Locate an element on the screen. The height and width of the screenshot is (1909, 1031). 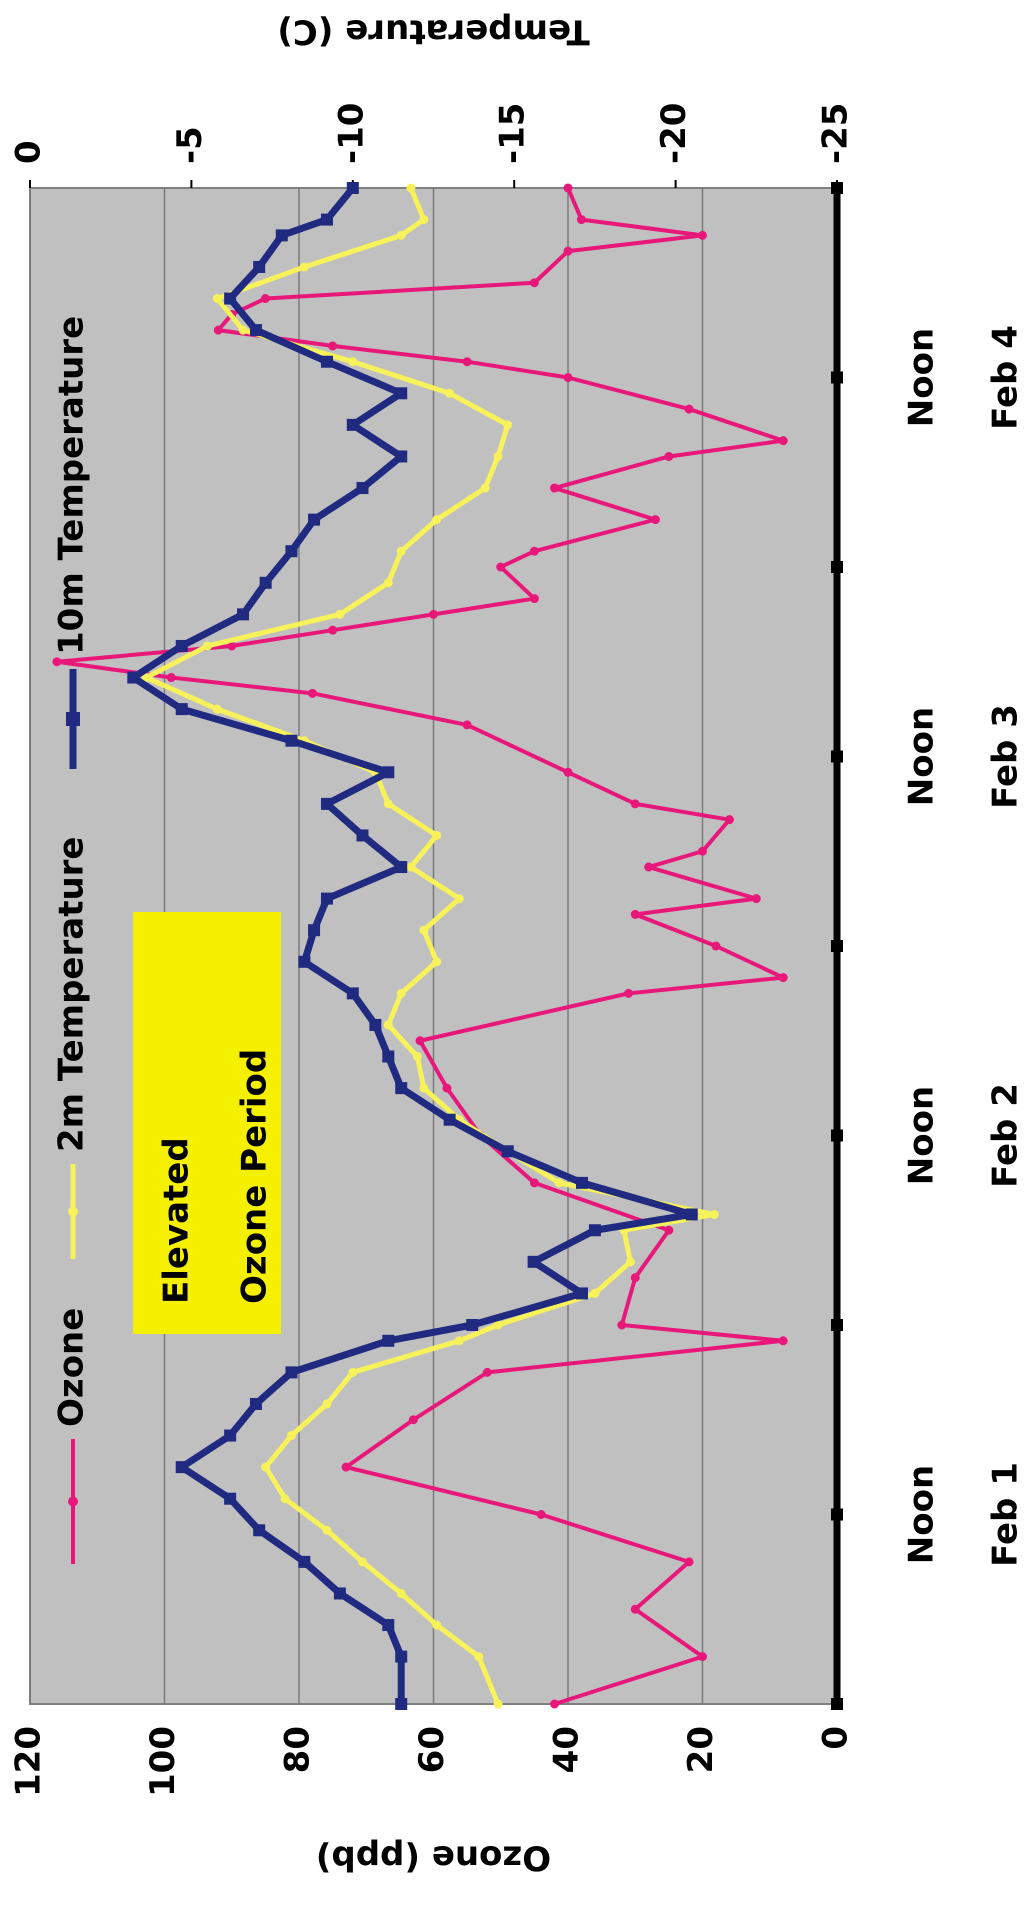
legend-label: 10m Temperature is located at coordinates (72, 485).